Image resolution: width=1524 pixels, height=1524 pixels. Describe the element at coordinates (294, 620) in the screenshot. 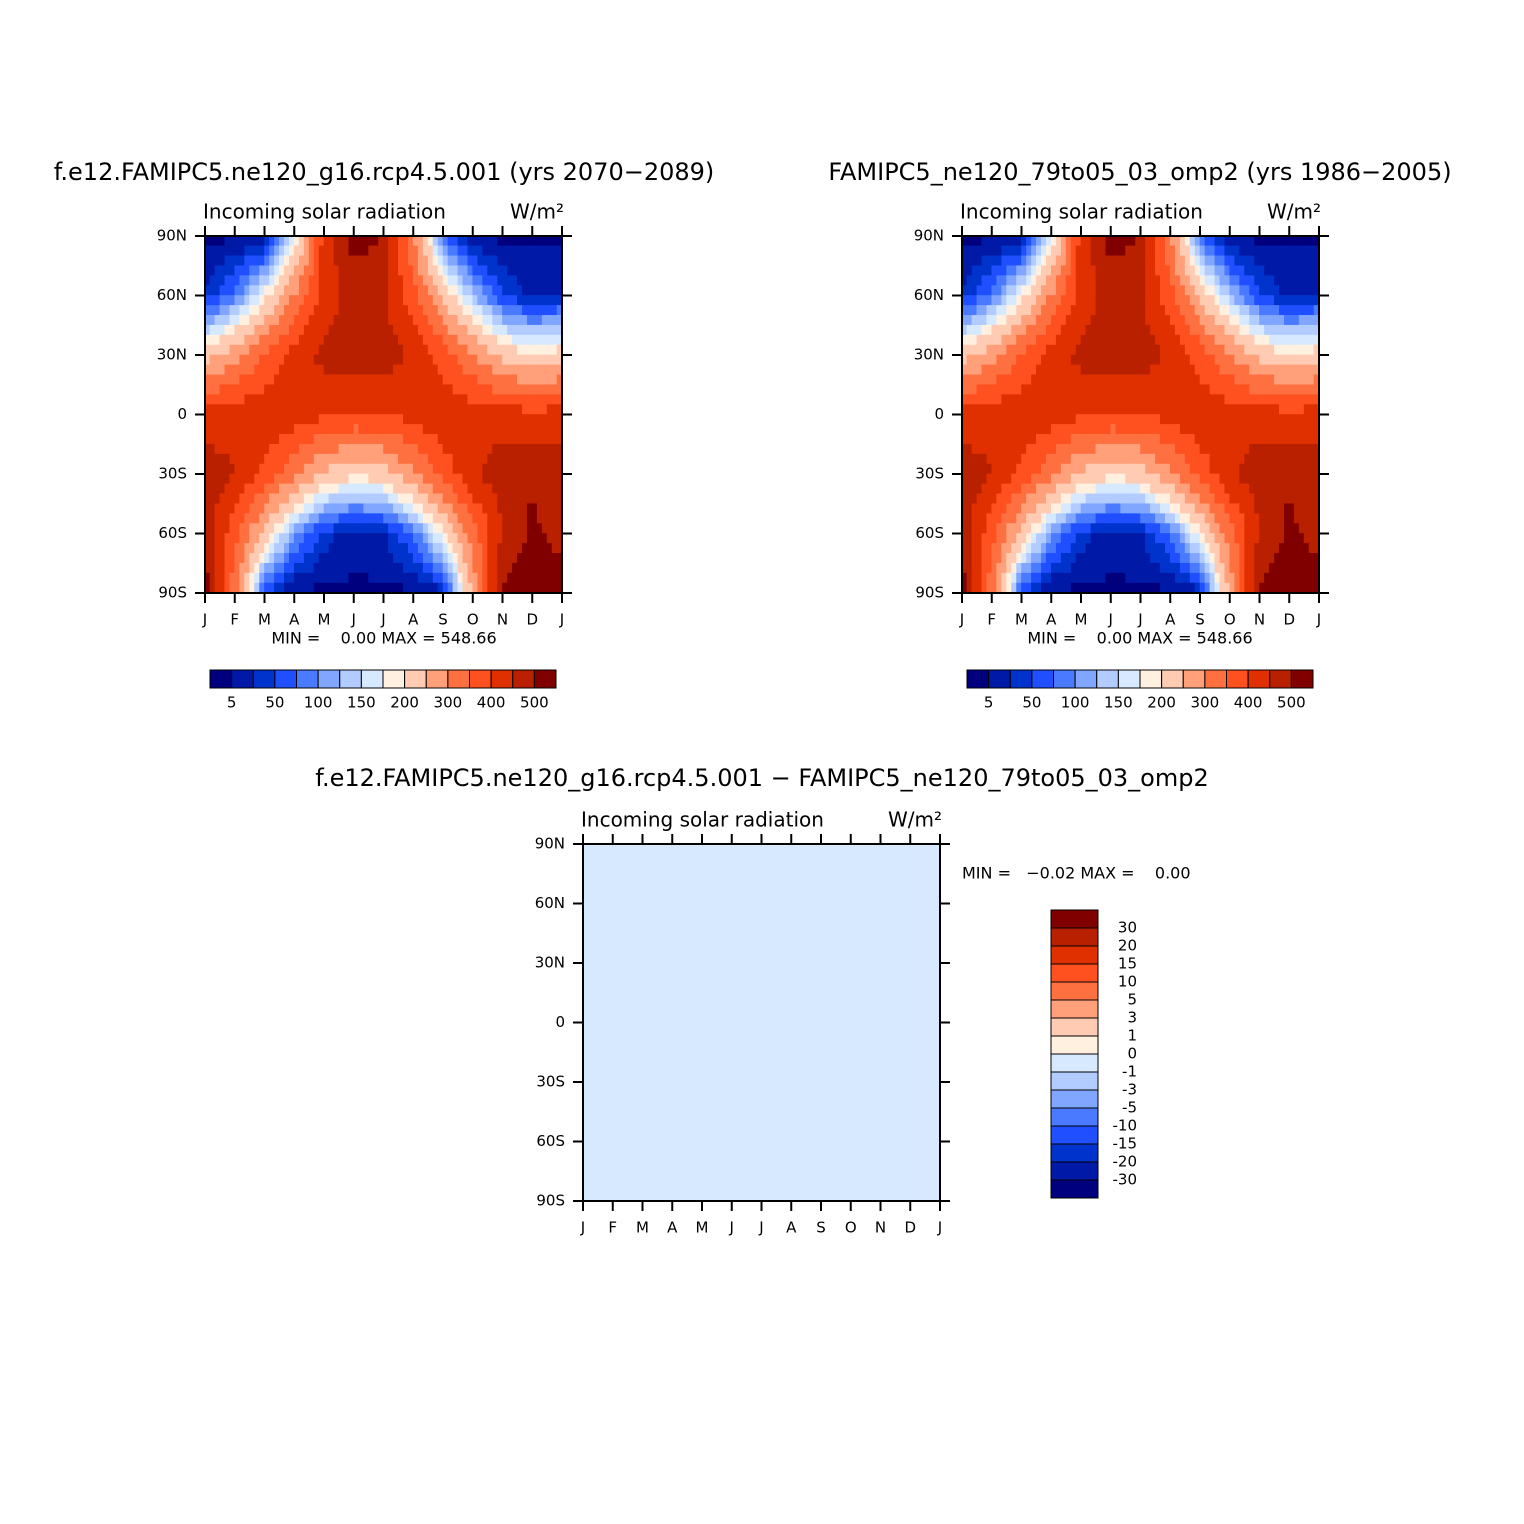

I see `x-tick-label: A` at that location.